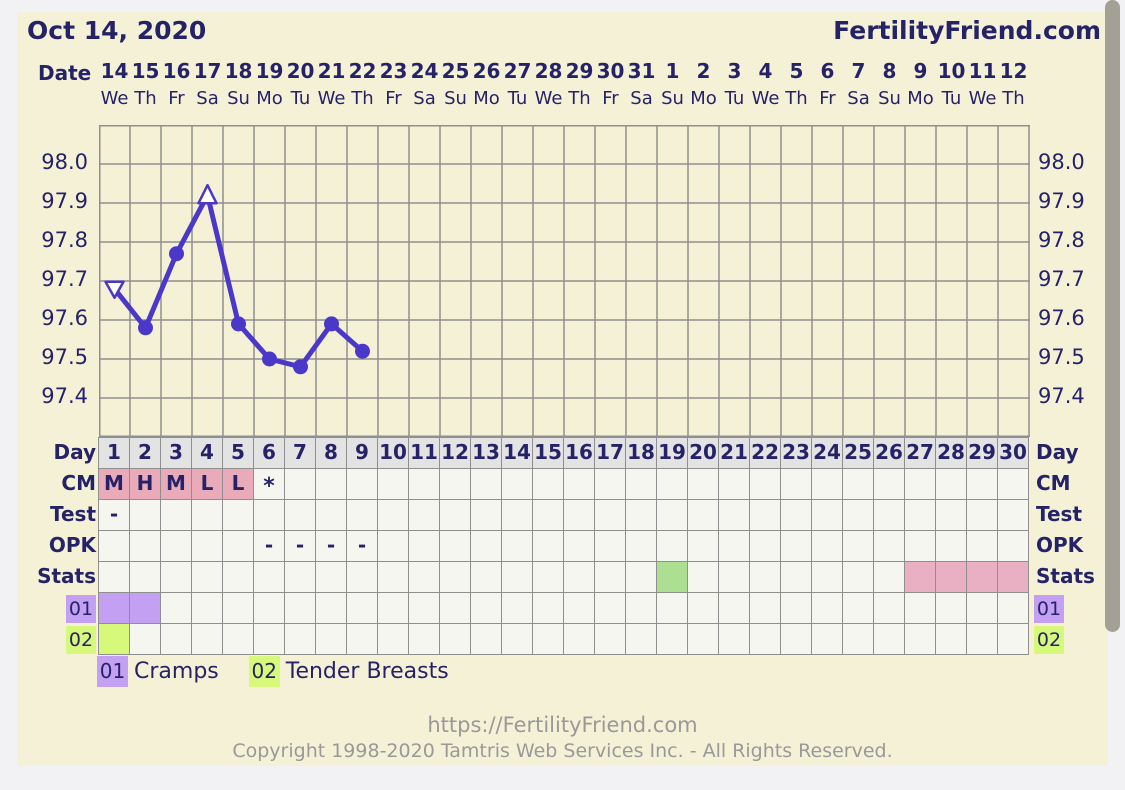 This screenshot has width=1125, height=790. I want to click on day-cell: 1, so click(114, 453).